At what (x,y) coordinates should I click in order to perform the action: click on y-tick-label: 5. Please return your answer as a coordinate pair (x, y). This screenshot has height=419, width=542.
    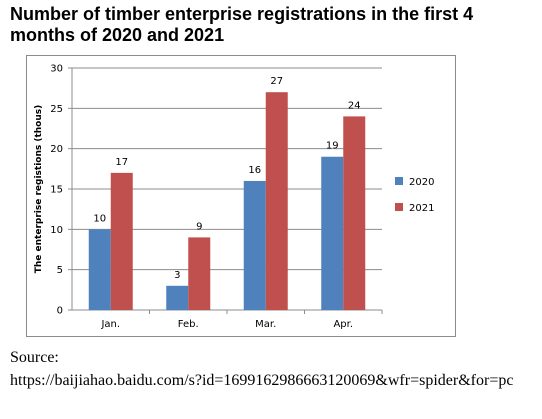
    Looking at the image, I should click on (60, 270).